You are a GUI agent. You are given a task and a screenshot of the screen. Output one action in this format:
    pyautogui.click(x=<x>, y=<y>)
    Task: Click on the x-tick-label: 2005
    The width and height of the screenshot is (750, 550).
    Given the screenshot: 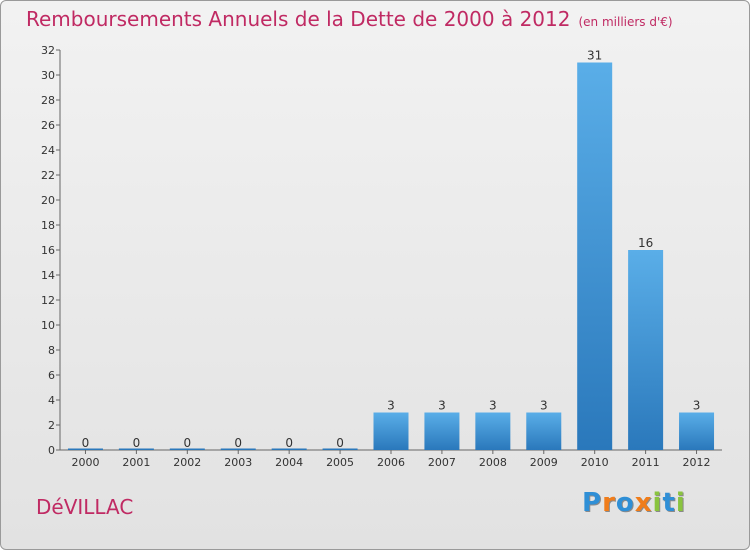 What is the action you would take?
    pyautogui.click(x=340, y=462)
    